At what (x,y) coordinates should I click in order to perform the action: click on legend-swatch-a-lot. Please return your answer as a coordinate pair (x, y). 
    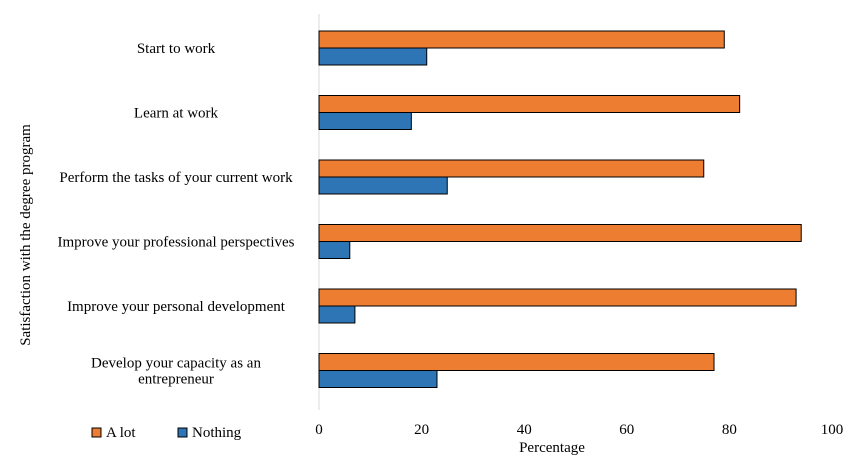
    Looking at the image, I should click on (96, 432).